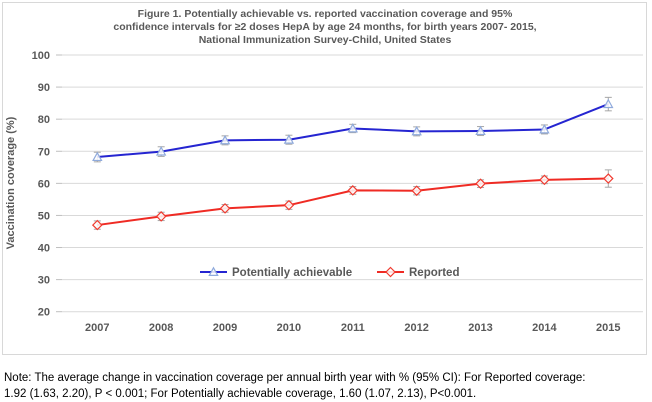  What do you see at coordinates (289, 328) in the screenshot?
I see `x-axis-tick-label-2010: 2010` at bounding box center [289, 328].